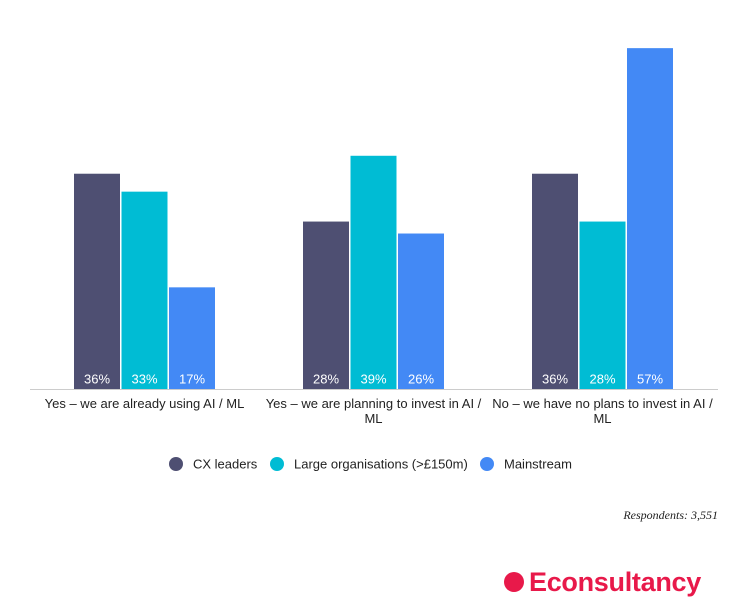 The image size is (750, 615). I want to click on legend-label: Mainstream, so click(538, 463).